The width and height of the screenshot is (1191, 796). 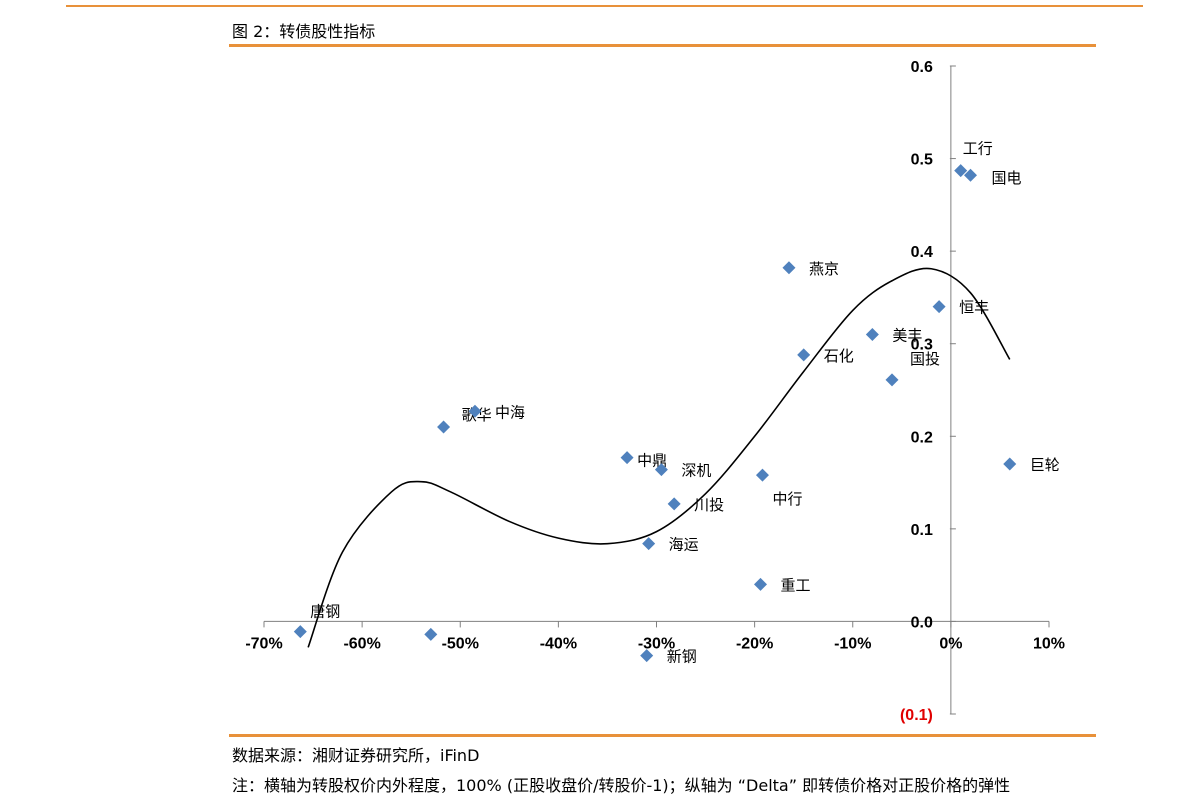 What do you see at coordinates (682, 657) in the screenshot?
I see `point-label: 新钢` at bounding box center [682, 657].